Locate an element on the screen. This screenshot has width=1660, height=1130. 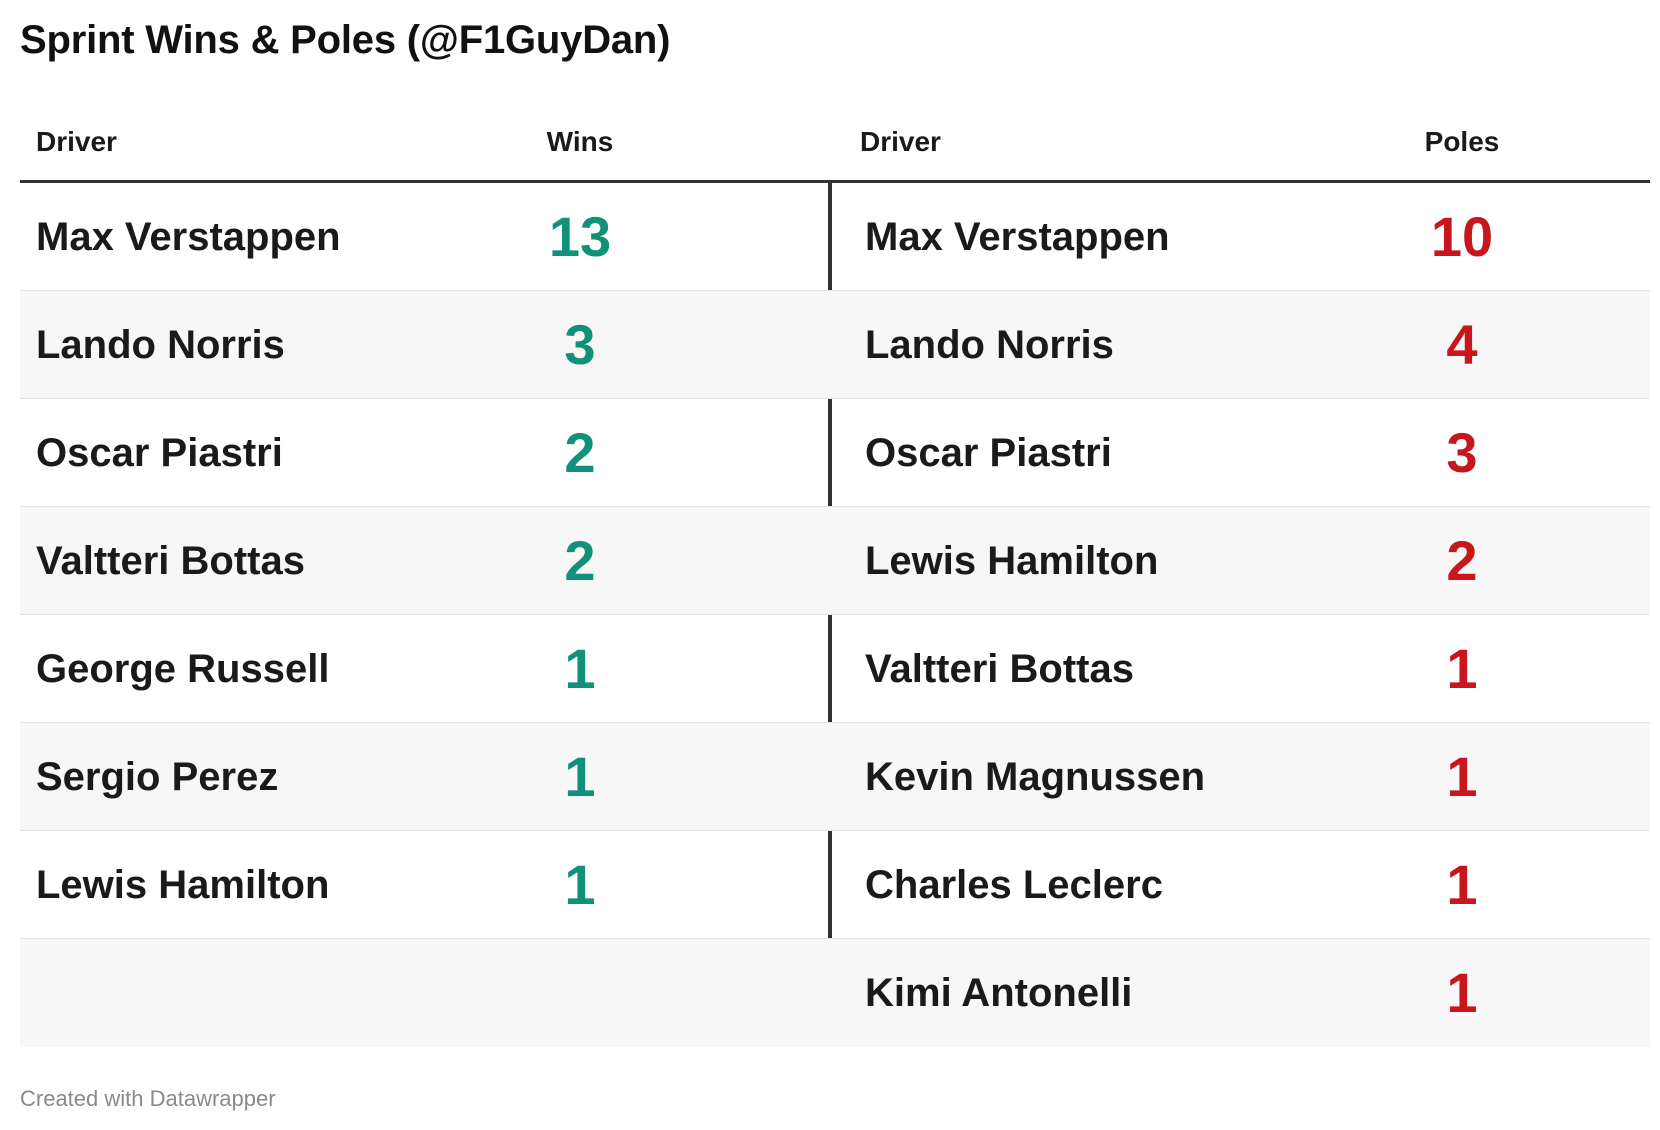
poles-driver-name: Charles Leclerc is located at coordinates (1014, 885).